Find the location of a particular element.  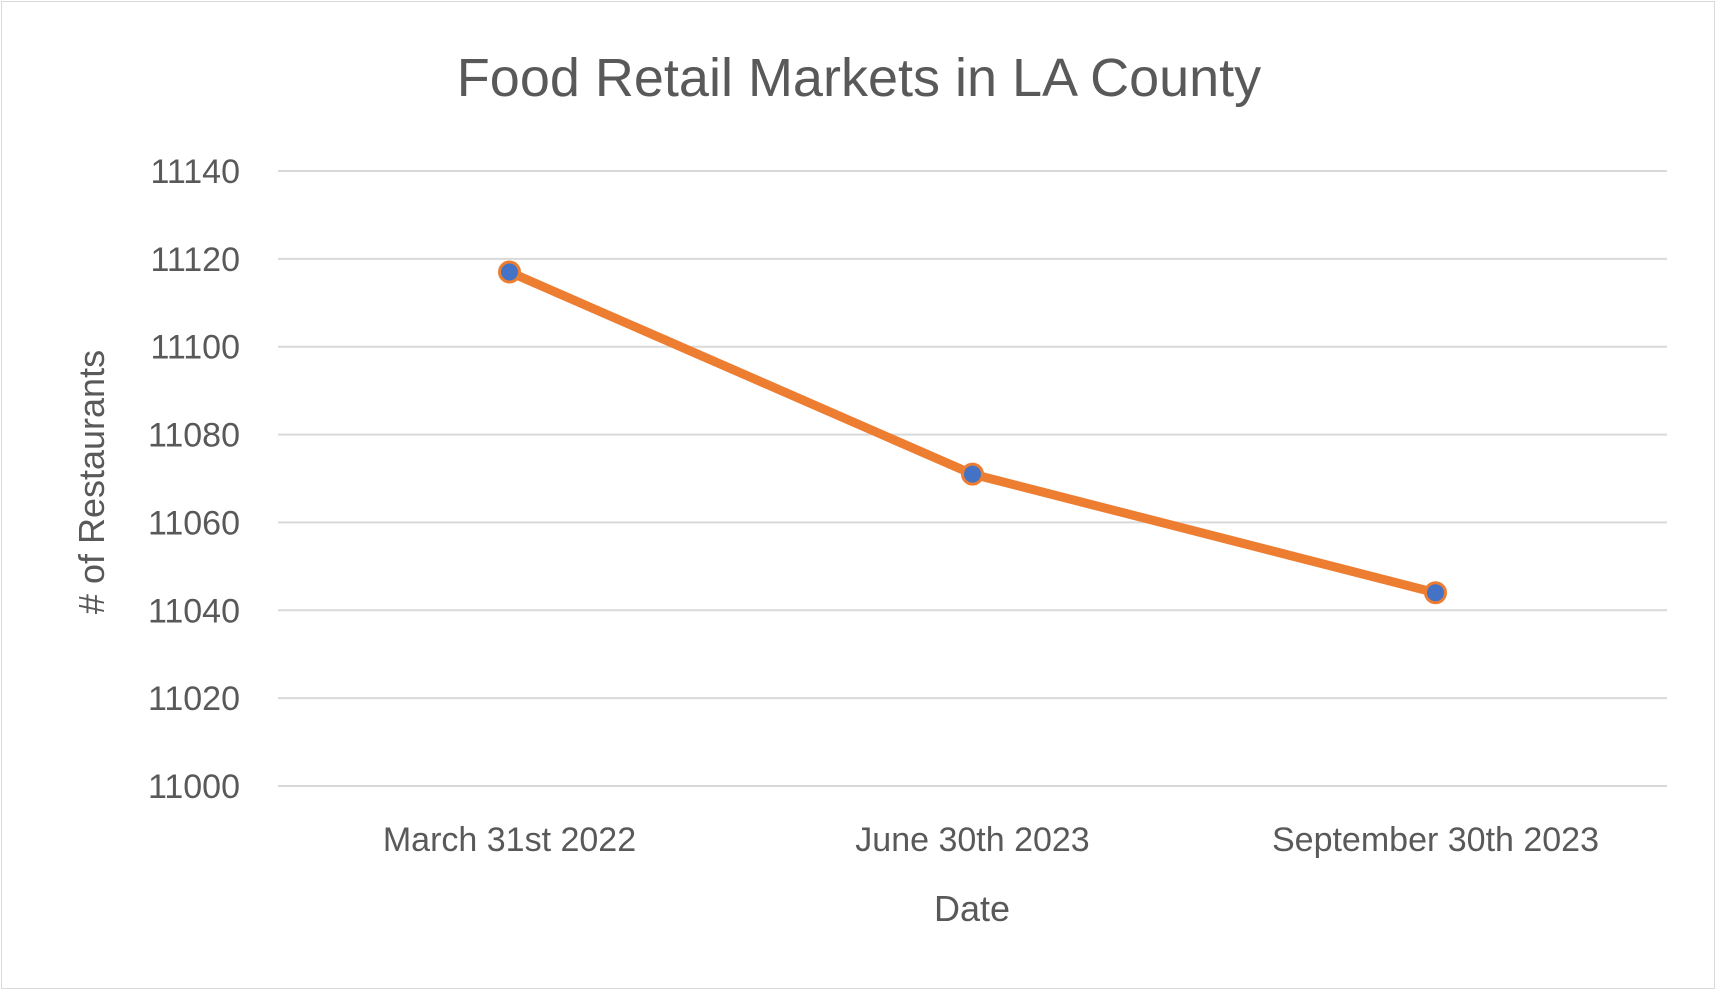

x-tick-label: September 30th 2023 is located at coordinates (1435, 840).